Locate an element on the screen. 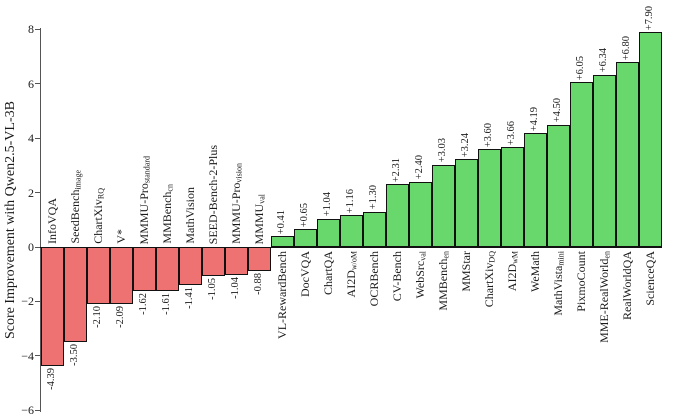 The width and height of the screenshot is (674, 419). bar-value-label: -0.88 is located at coordinates (258, 283).